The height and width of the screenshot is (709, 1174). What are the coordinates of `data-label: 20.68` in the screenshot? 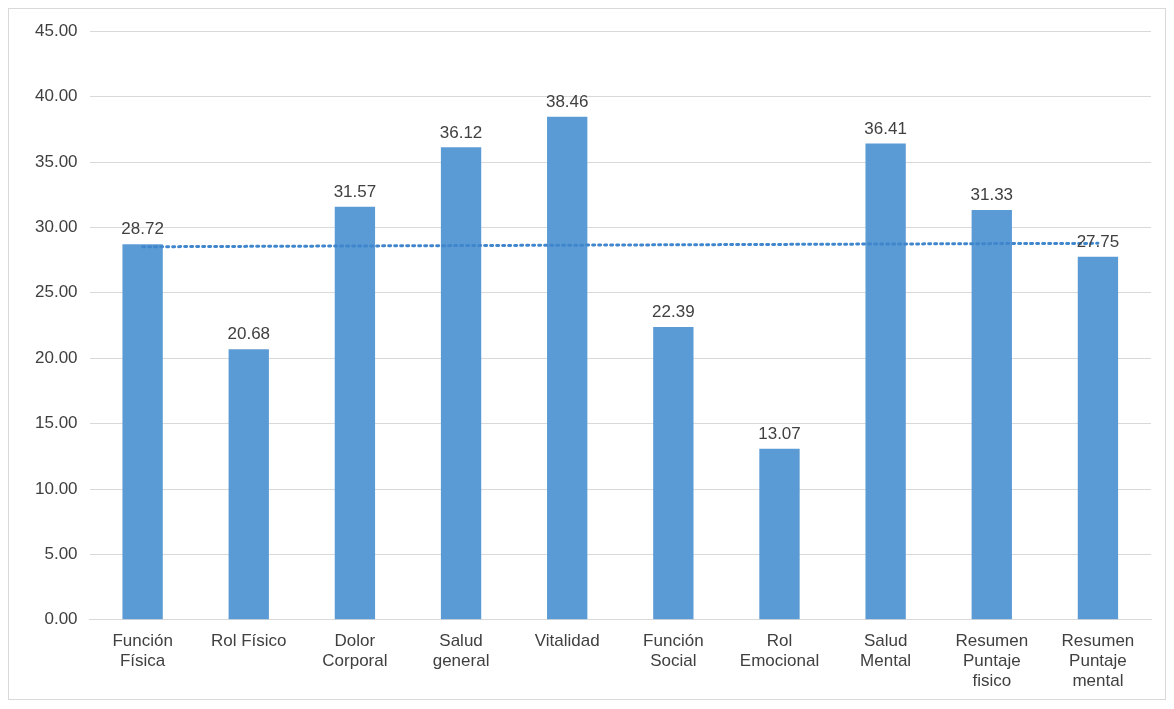 It's located at (249, 334).